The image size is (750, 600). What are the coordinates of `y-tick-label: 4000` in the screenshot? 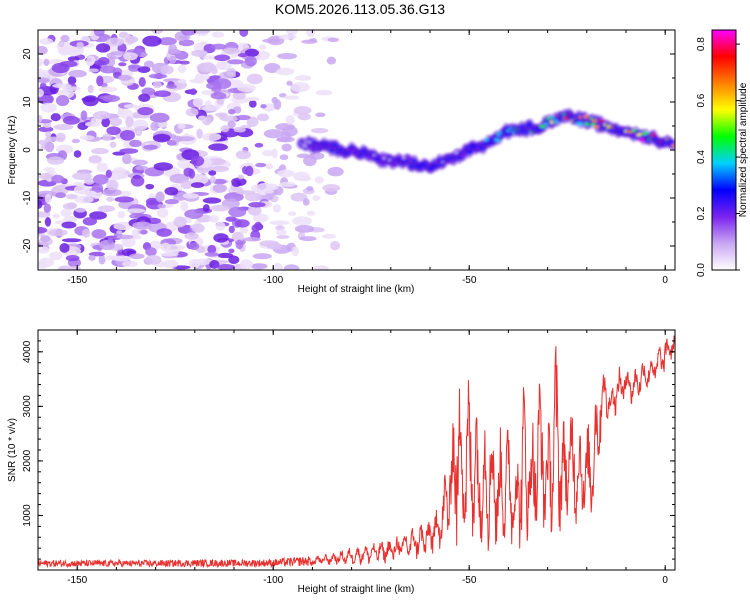 It's located at (27, 351).